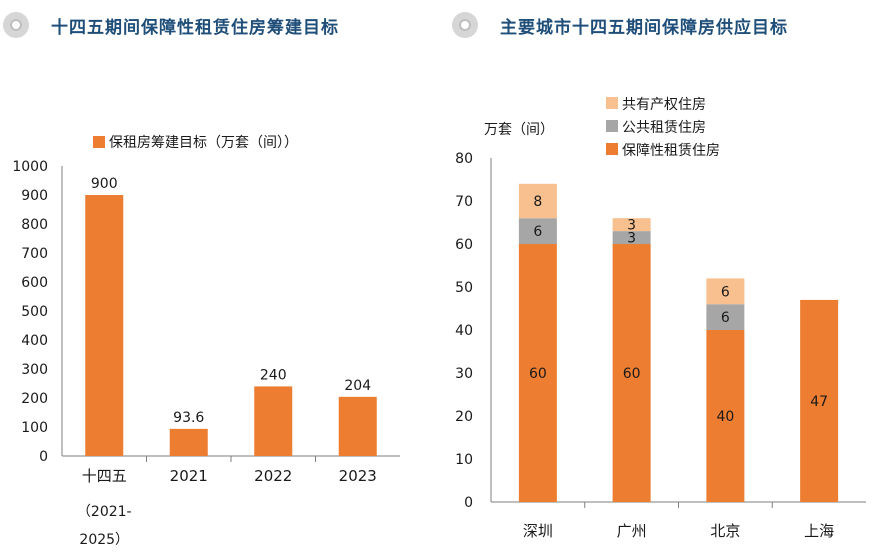  I want to click on left-header: 十四五期间保障性租赁住房筹建目标, so click(171, 25).